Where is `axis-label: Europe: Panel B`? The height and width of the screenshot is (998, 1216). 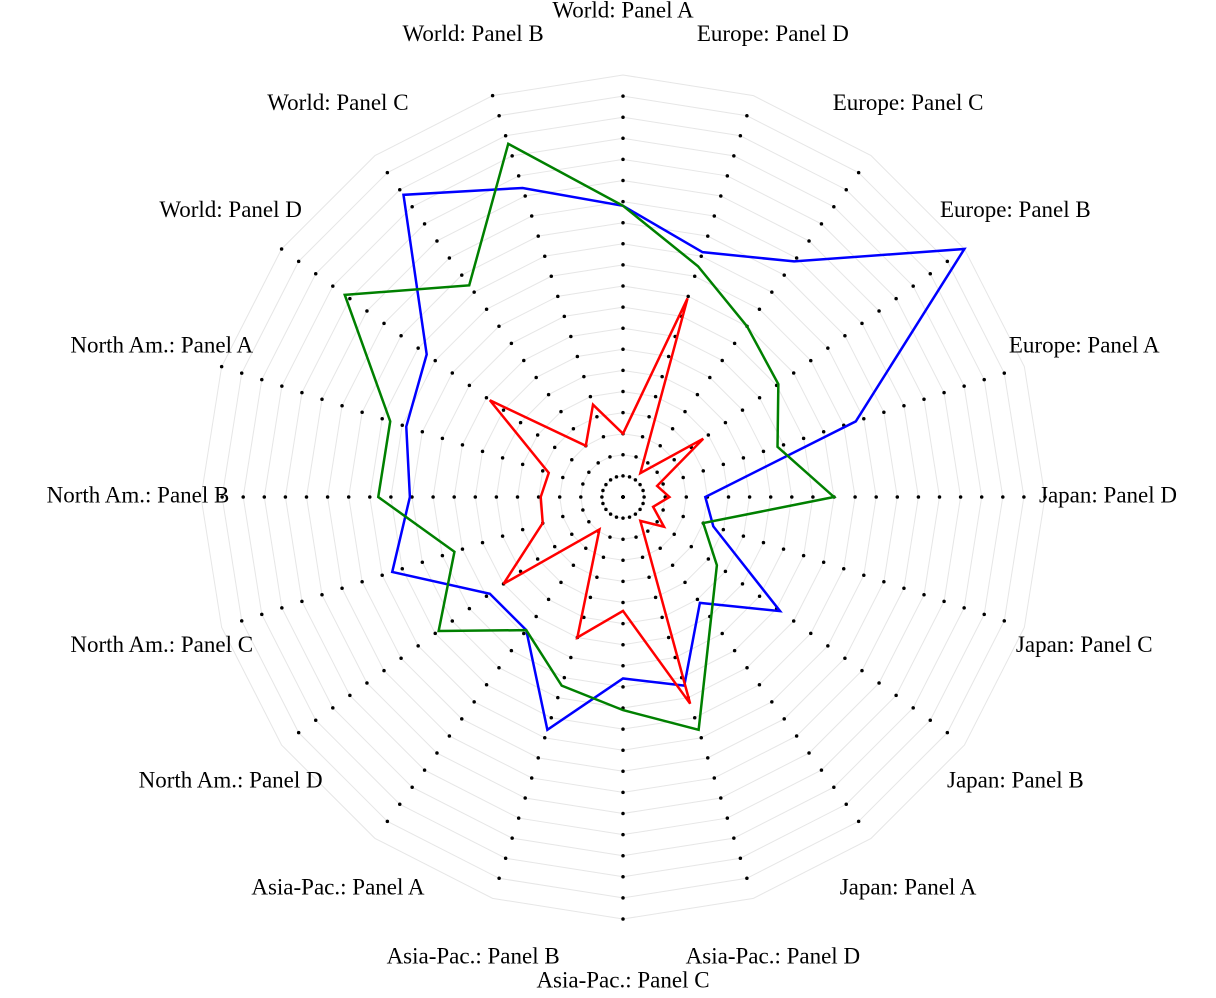 axis-label: Europe: Panel B is located at coordinates (1015, 209).